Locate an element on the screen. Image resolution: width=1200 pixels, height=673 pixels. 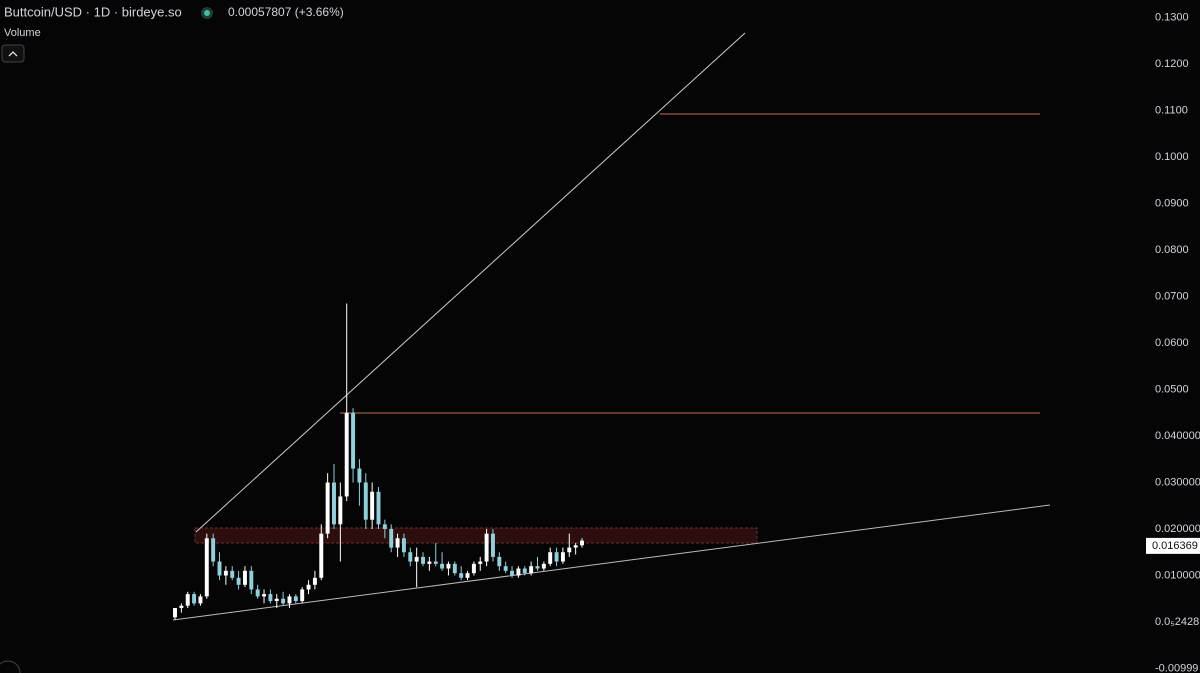
status-dot is located at coordinates (207, 13).